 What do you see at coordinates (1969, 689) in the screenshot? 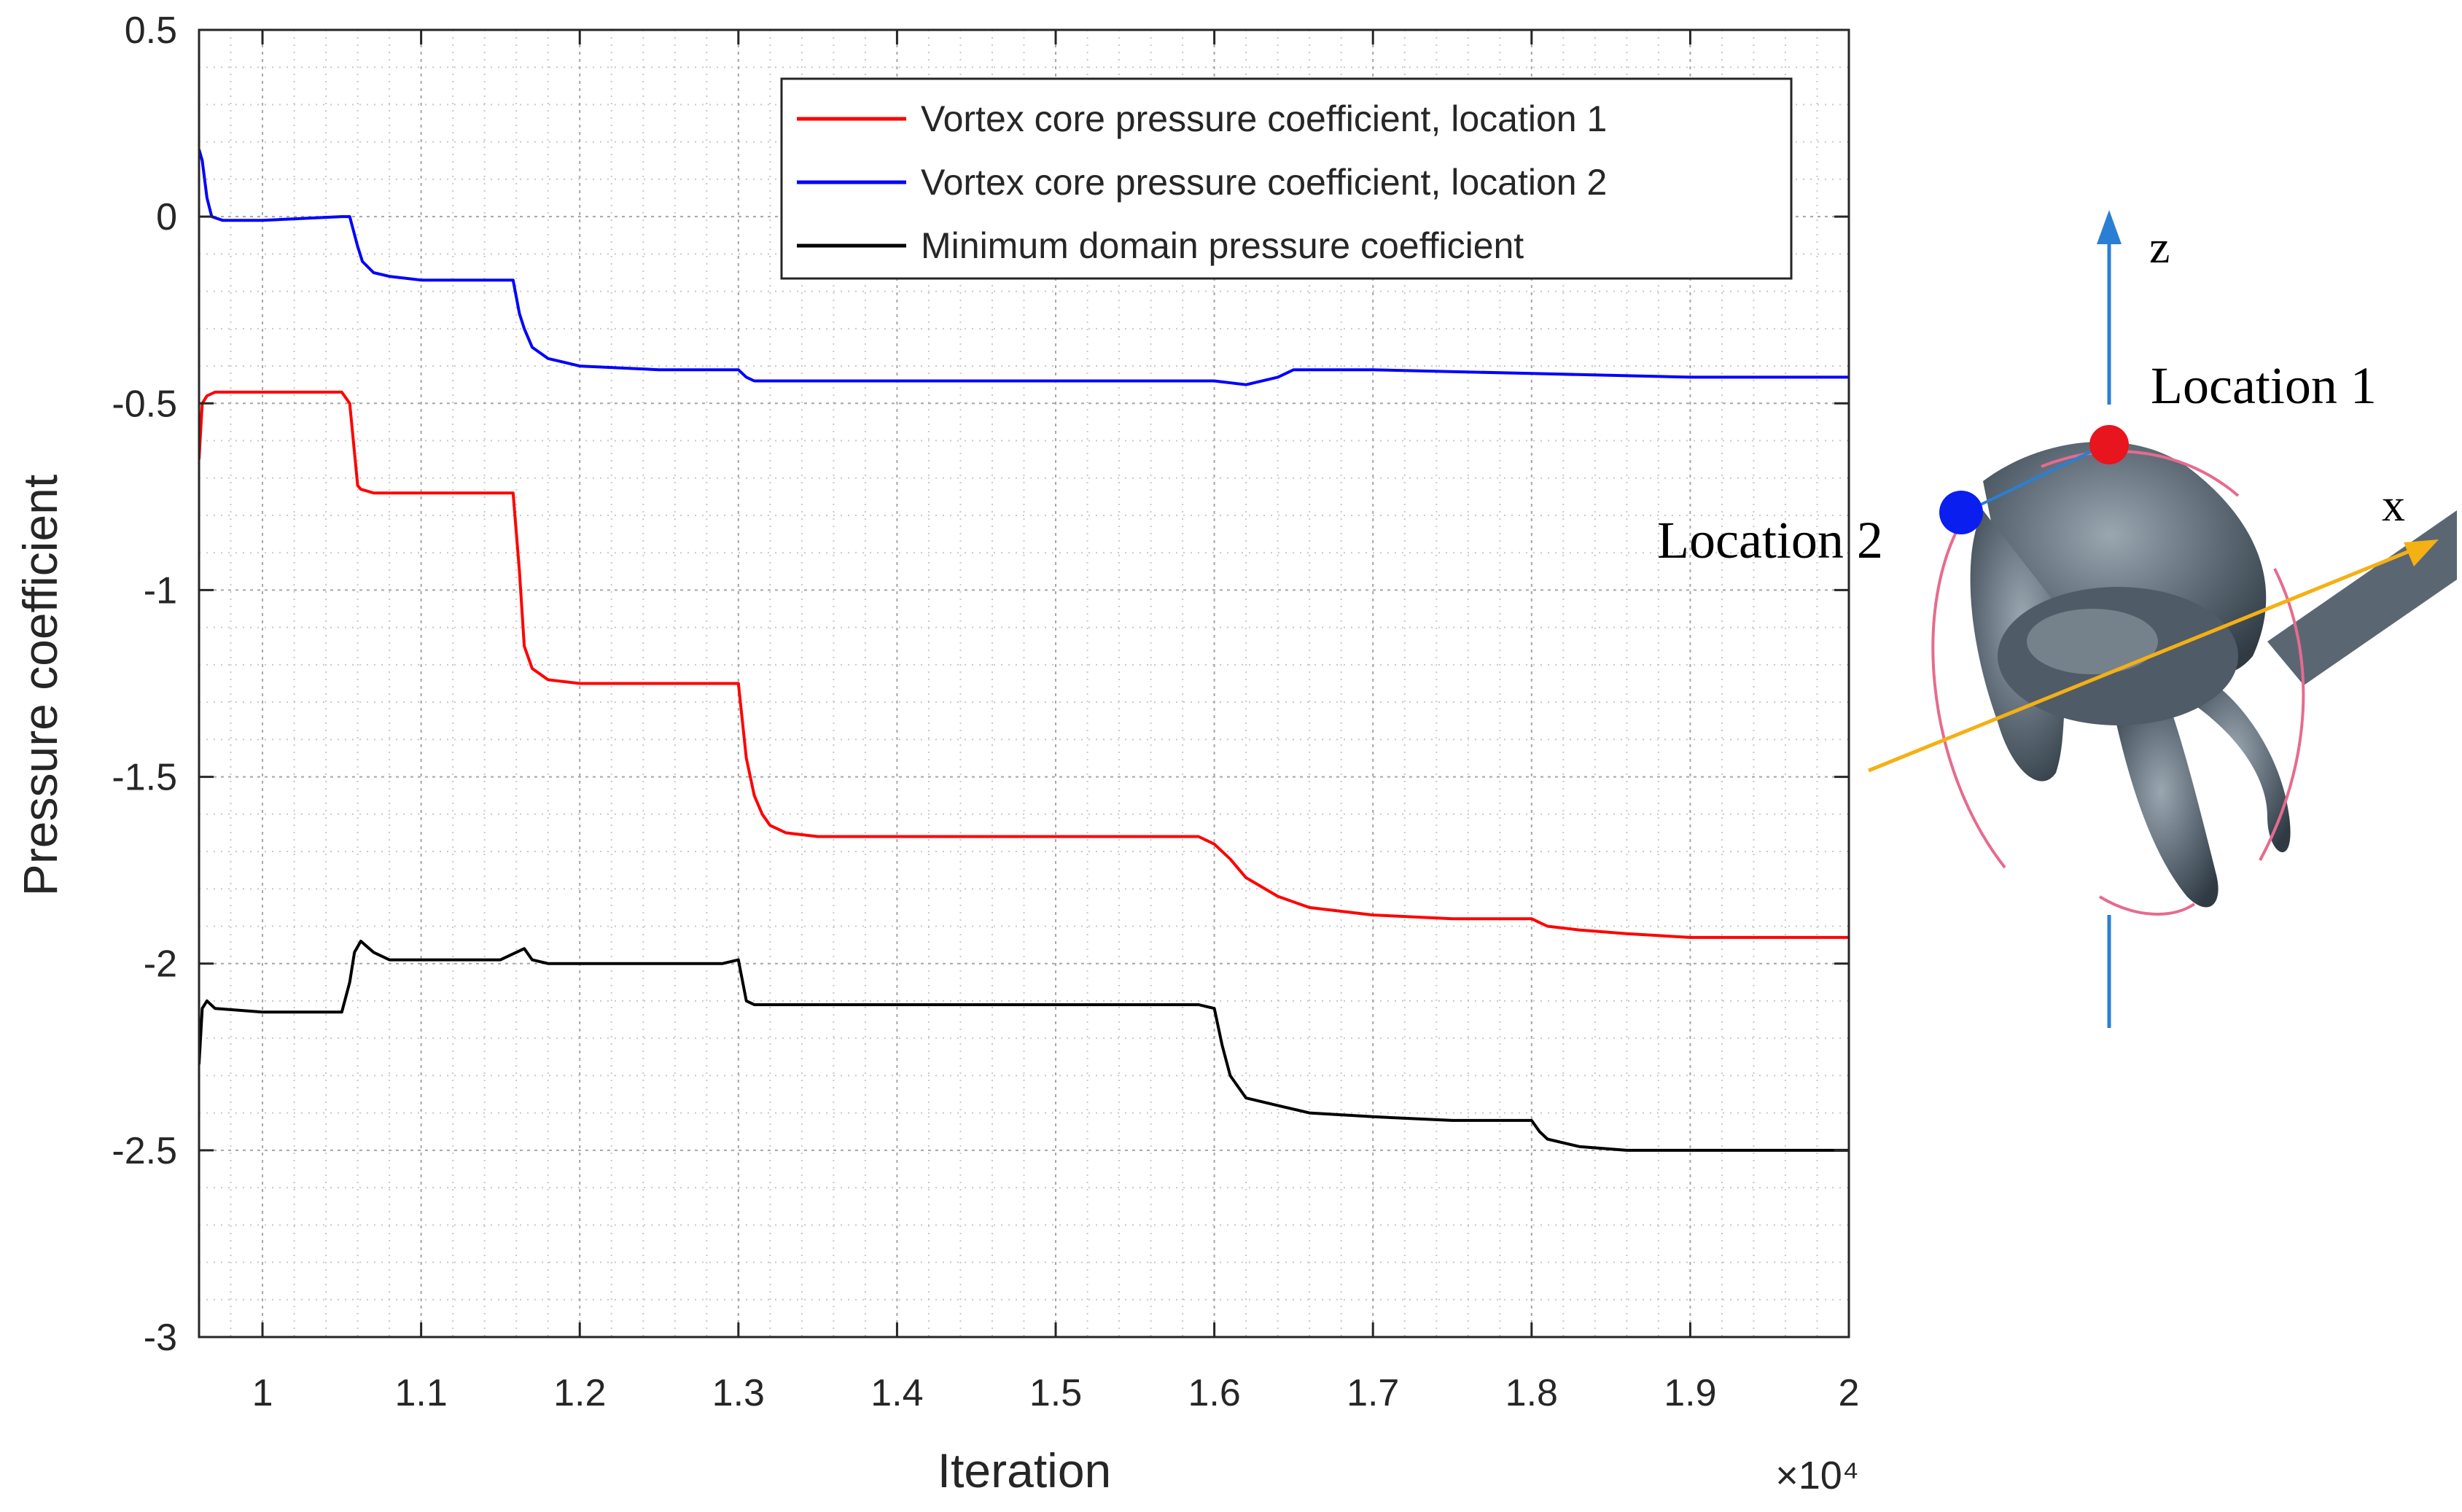
I see `tip-vortex-left` at bounding box center [1969, 689].